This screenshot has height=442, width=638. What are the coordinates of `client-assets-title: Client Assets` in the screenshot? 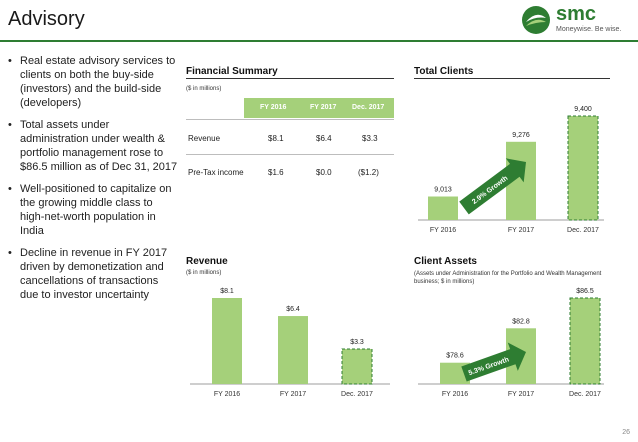 It's located at (445, 261).